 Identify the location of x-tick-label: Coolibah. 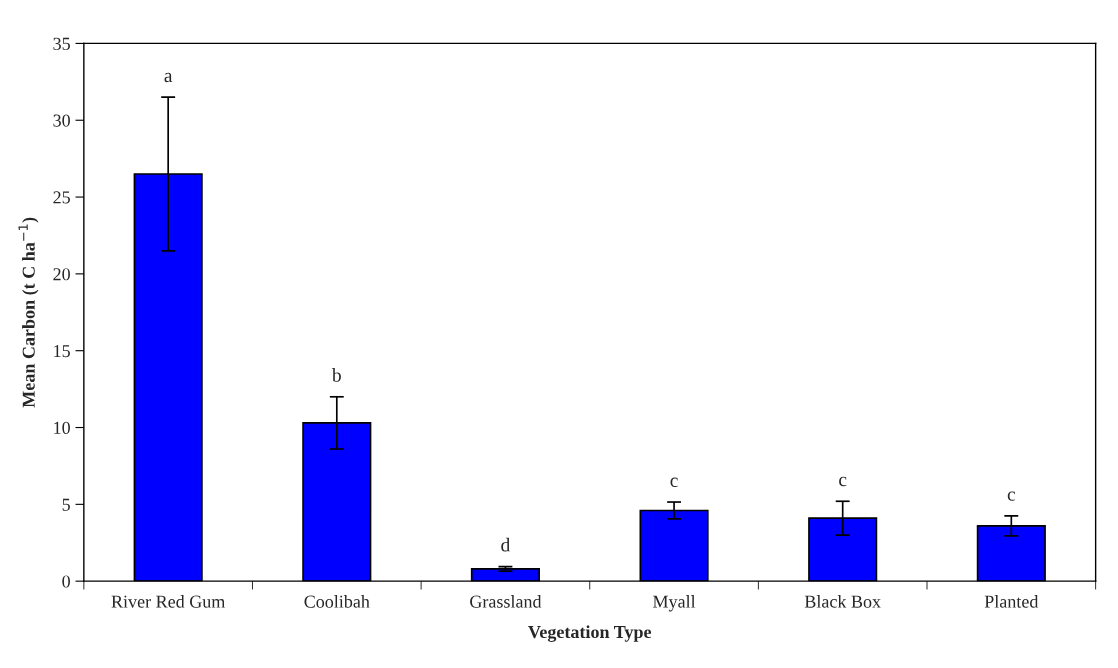
(337, 601).